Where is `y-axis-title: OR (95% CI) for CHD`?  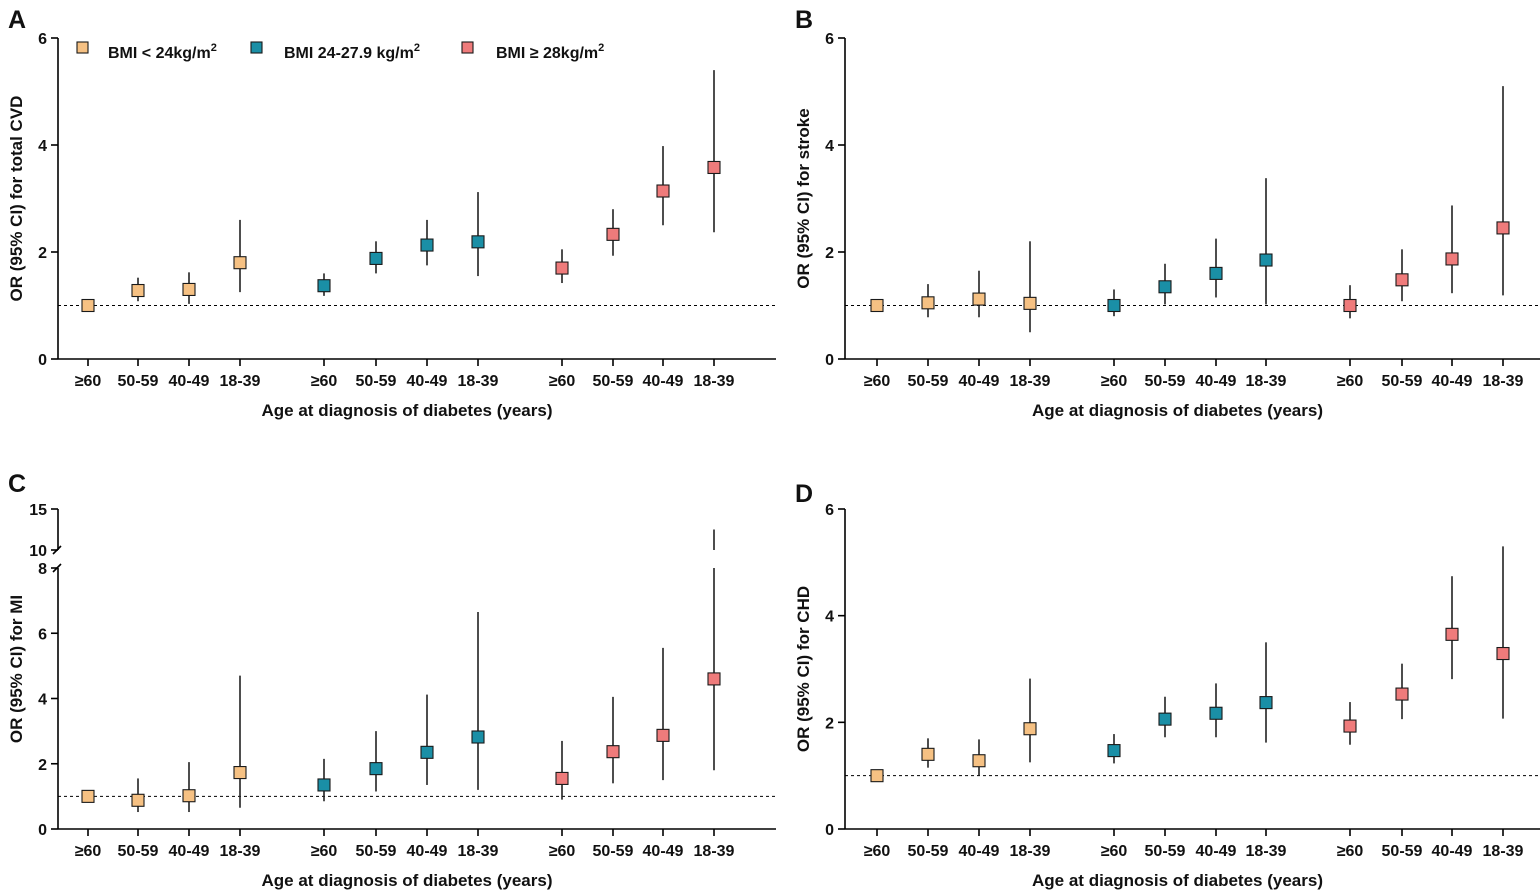 y-axis-title: OR (95% CI) for CHD is located at coordinates (803, 669).